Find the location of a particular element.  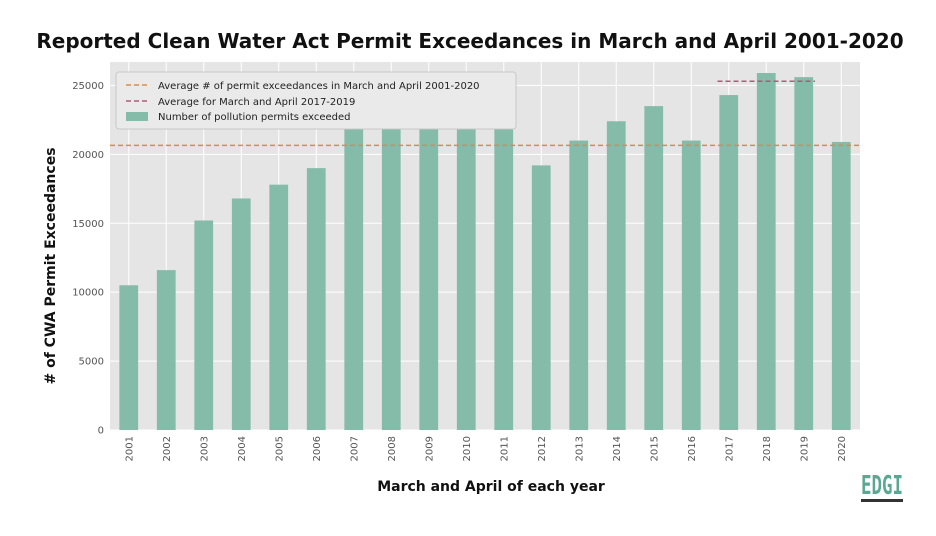

x-tick-label: 2010 is located at coordinates (467, 448).